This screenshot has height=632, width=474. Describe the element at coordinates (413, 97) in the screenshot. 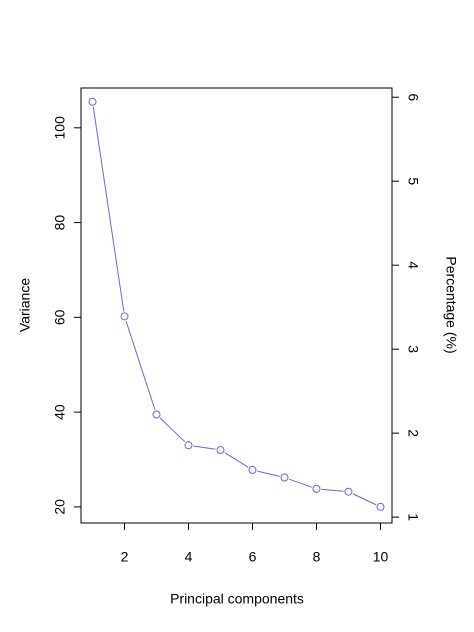

I see `y2-tick-label: 6` at that location.